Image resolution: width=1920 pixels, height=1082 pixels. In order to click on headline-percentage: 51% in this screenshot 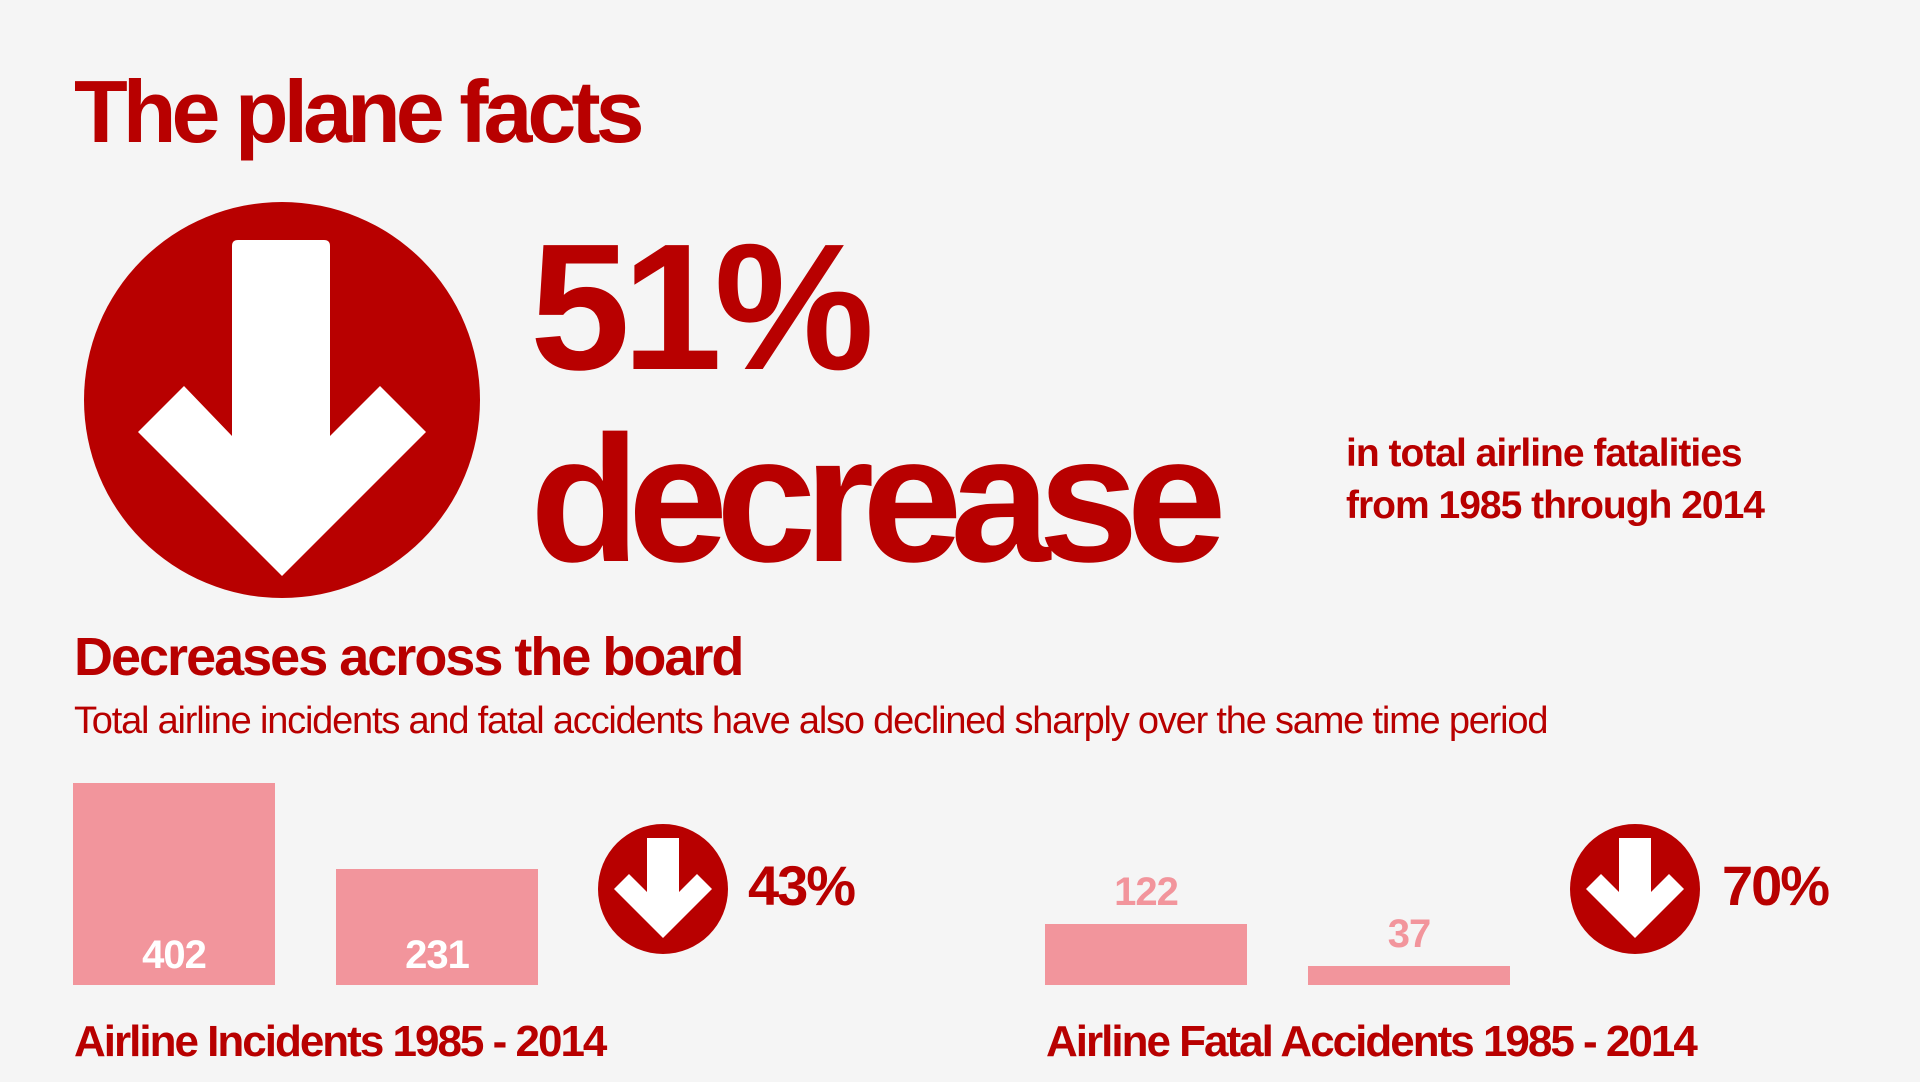, I will do `click(702, 307)`.